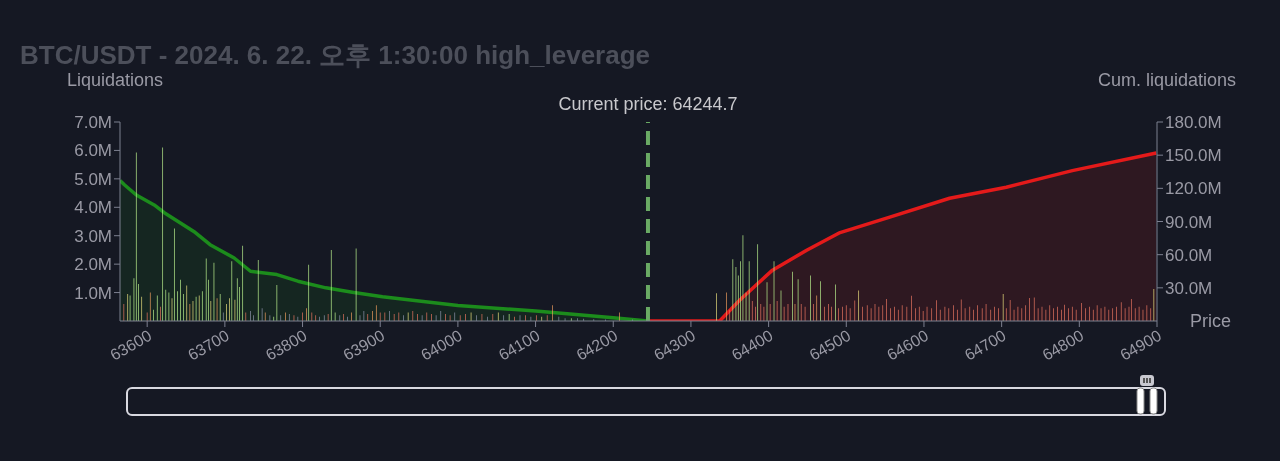 The height and width of the screenshot is (461, 1280). I want to click on y-axis-title: Liquidations, so click(115, 80).